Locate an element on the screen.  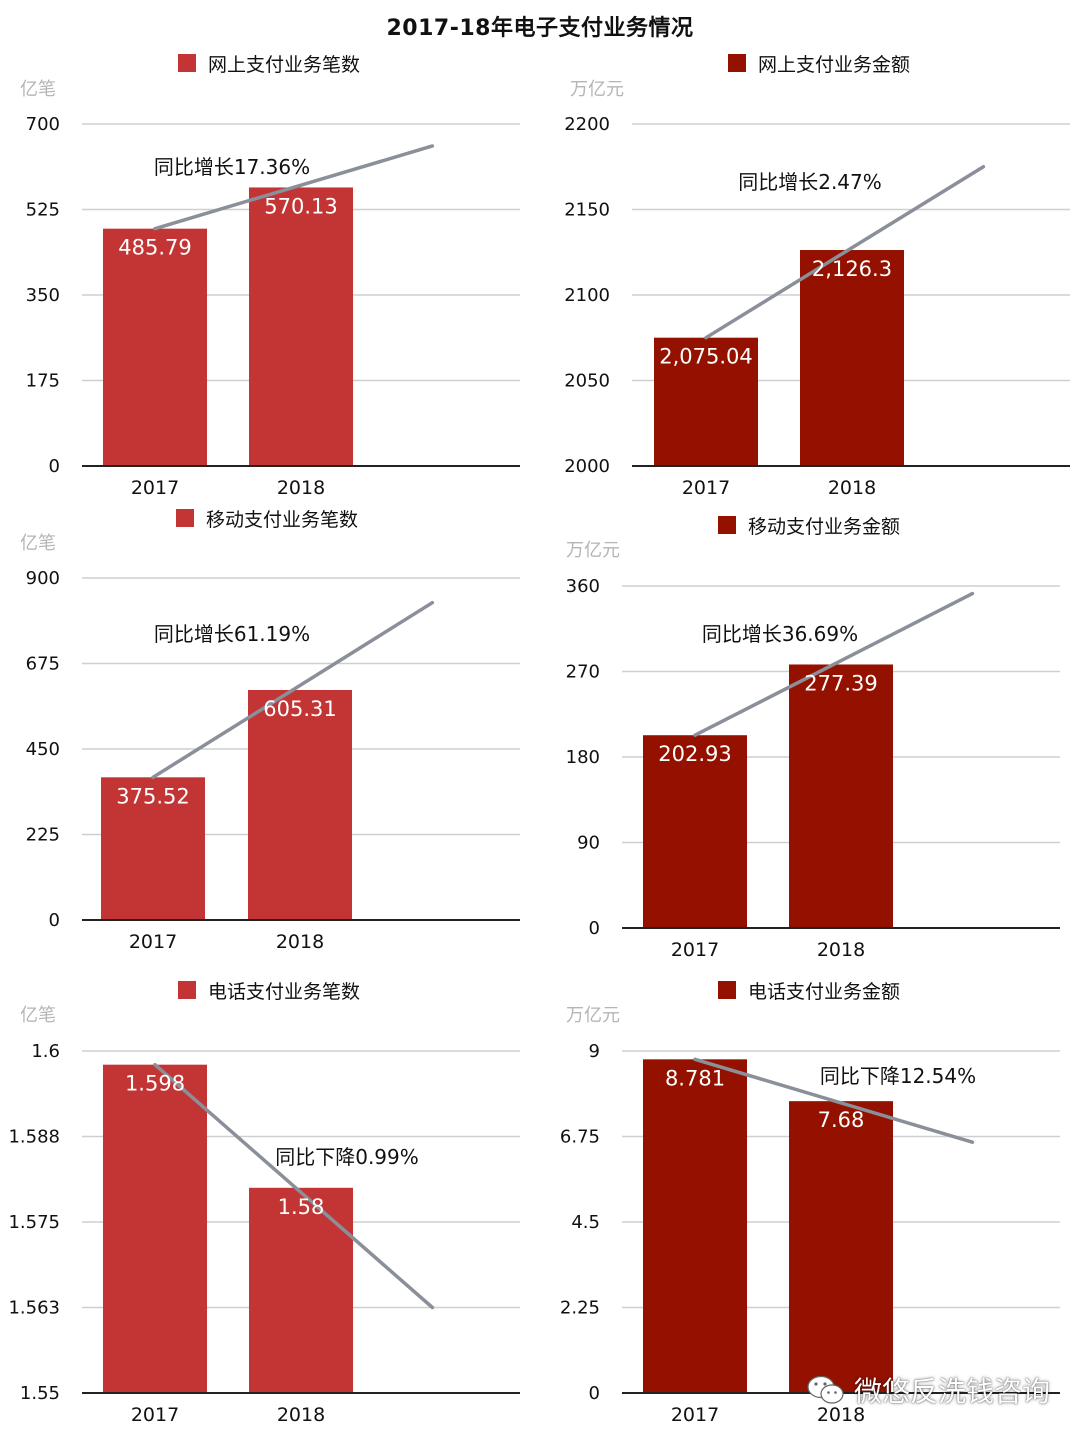
y-tick-label: 9 is located at coordinates (594, 1051).